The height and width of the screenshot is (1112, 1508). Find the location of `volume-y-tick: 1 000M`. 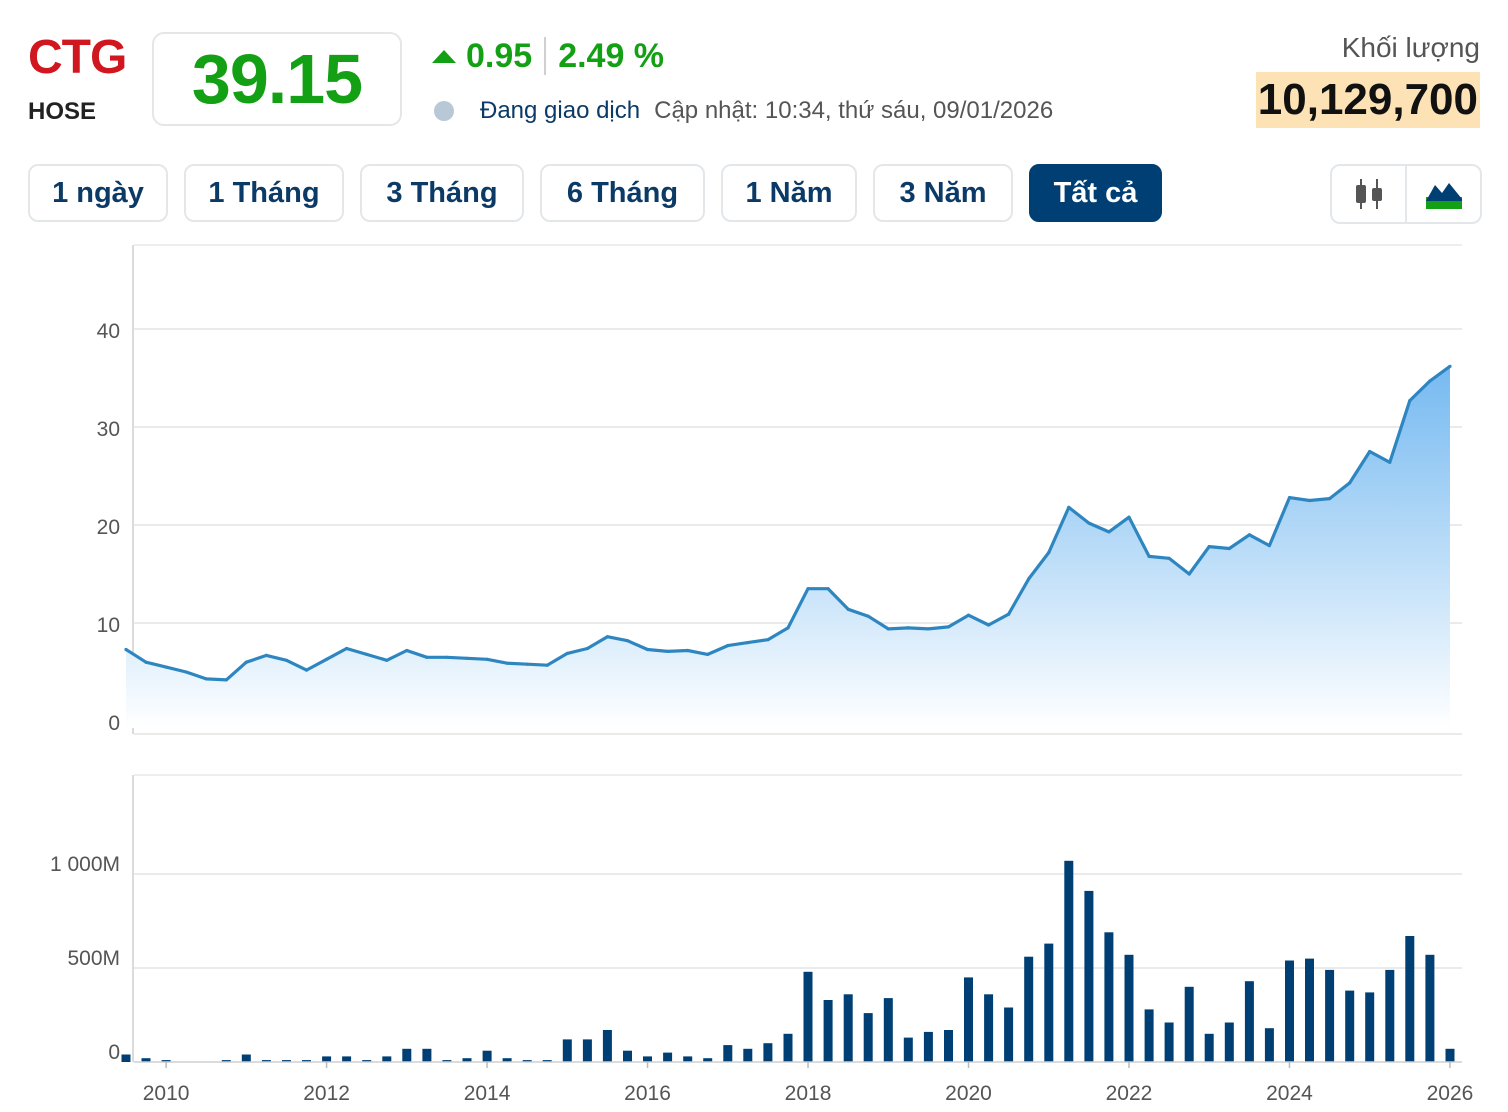

volume-y-tick: 1 000M is located at coordinates (85, 864).